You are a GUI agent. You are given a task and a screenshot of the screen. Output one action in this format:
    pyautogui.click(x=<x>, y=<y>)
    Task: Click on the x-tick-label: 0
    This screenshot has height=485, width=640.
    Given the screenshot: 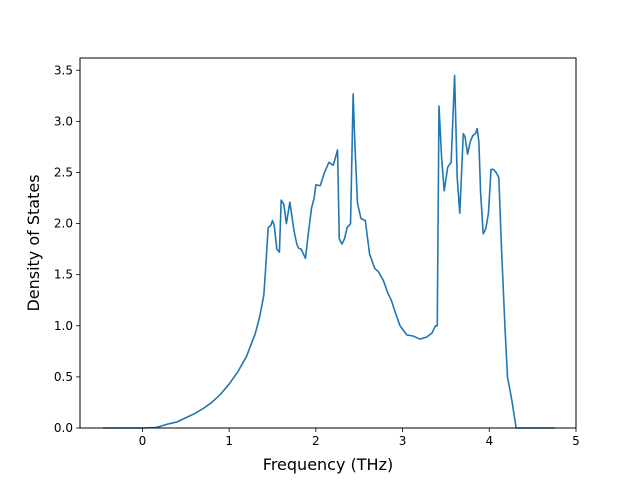 What is the action you would take?
    pyautogui.click(x=143, y=441)
    